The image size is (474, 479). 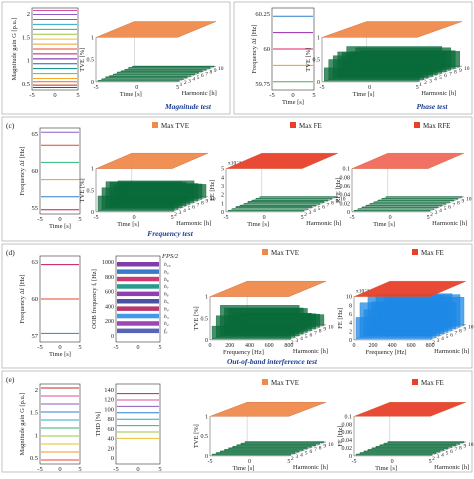 I want to click on y-tick-label: 400, so click(x=109, y=307).